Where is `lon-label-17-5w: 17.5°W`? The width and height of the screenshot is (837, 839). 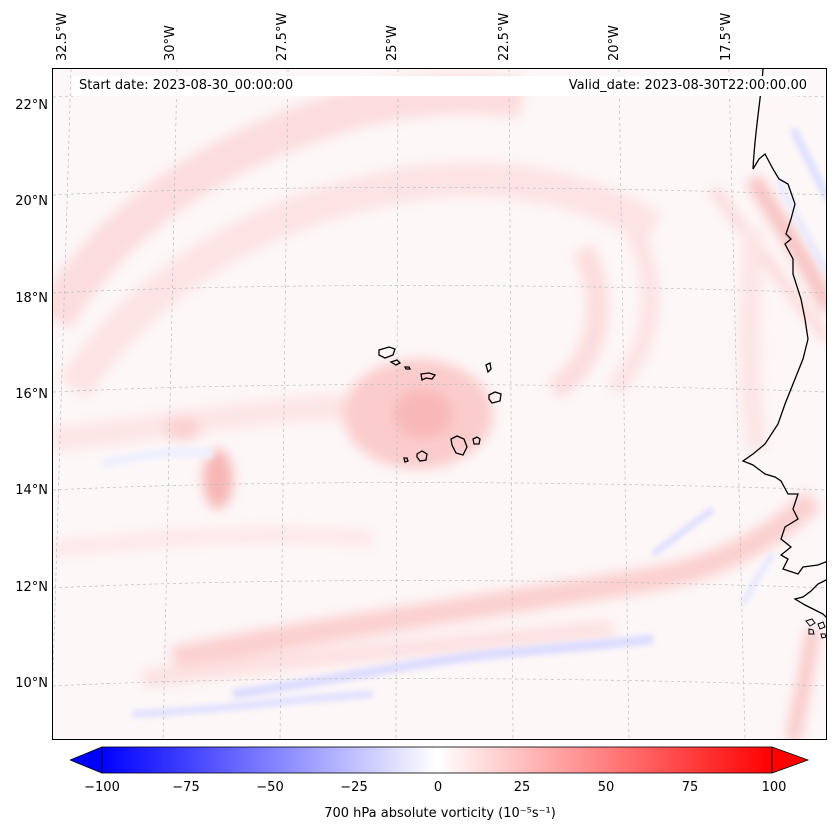
lon-label-17-5w: 17.5°W is located at coordinates (726, 36).